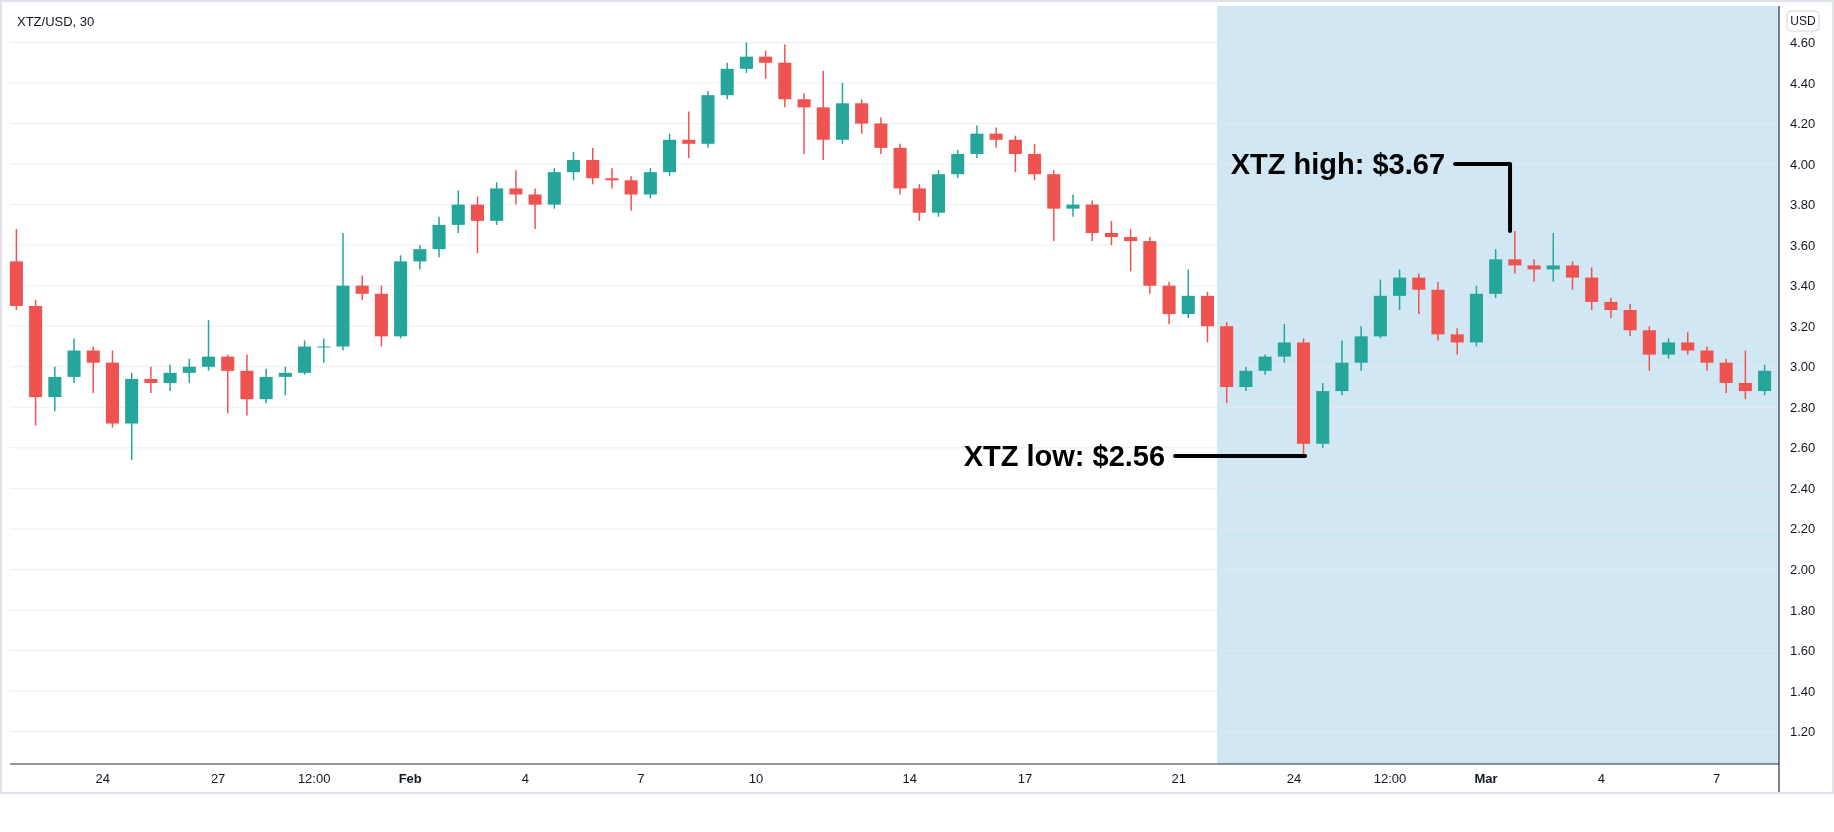 The width and height of the screenshot is (1834, 832). I want to click on y-tick-label: 2.80, so click(1803, 407).